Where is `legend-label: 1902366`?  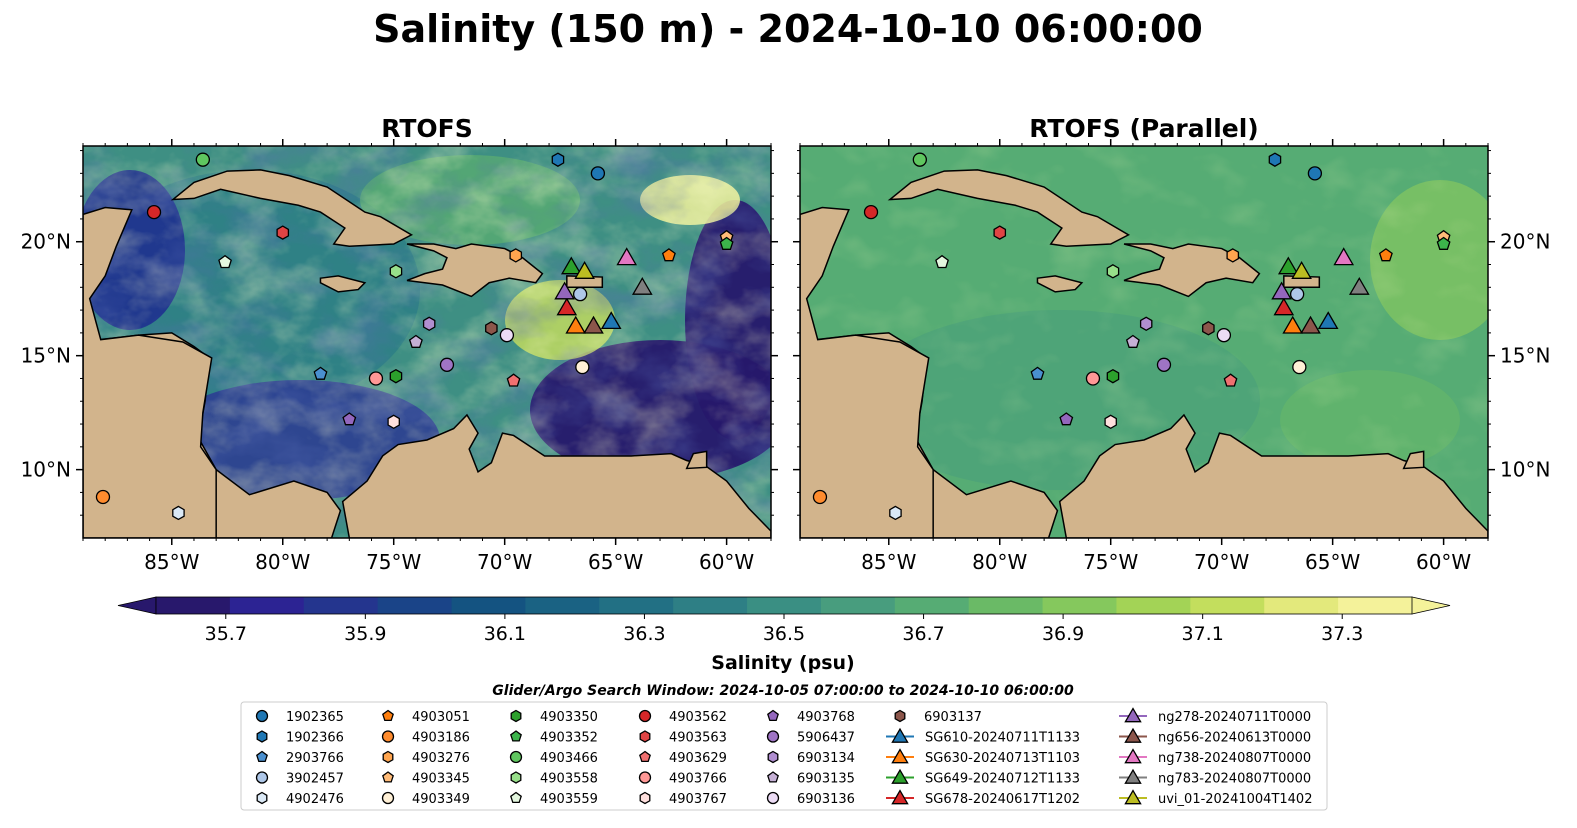 legend-label: 1902366 is located at coordinates (315, 738).